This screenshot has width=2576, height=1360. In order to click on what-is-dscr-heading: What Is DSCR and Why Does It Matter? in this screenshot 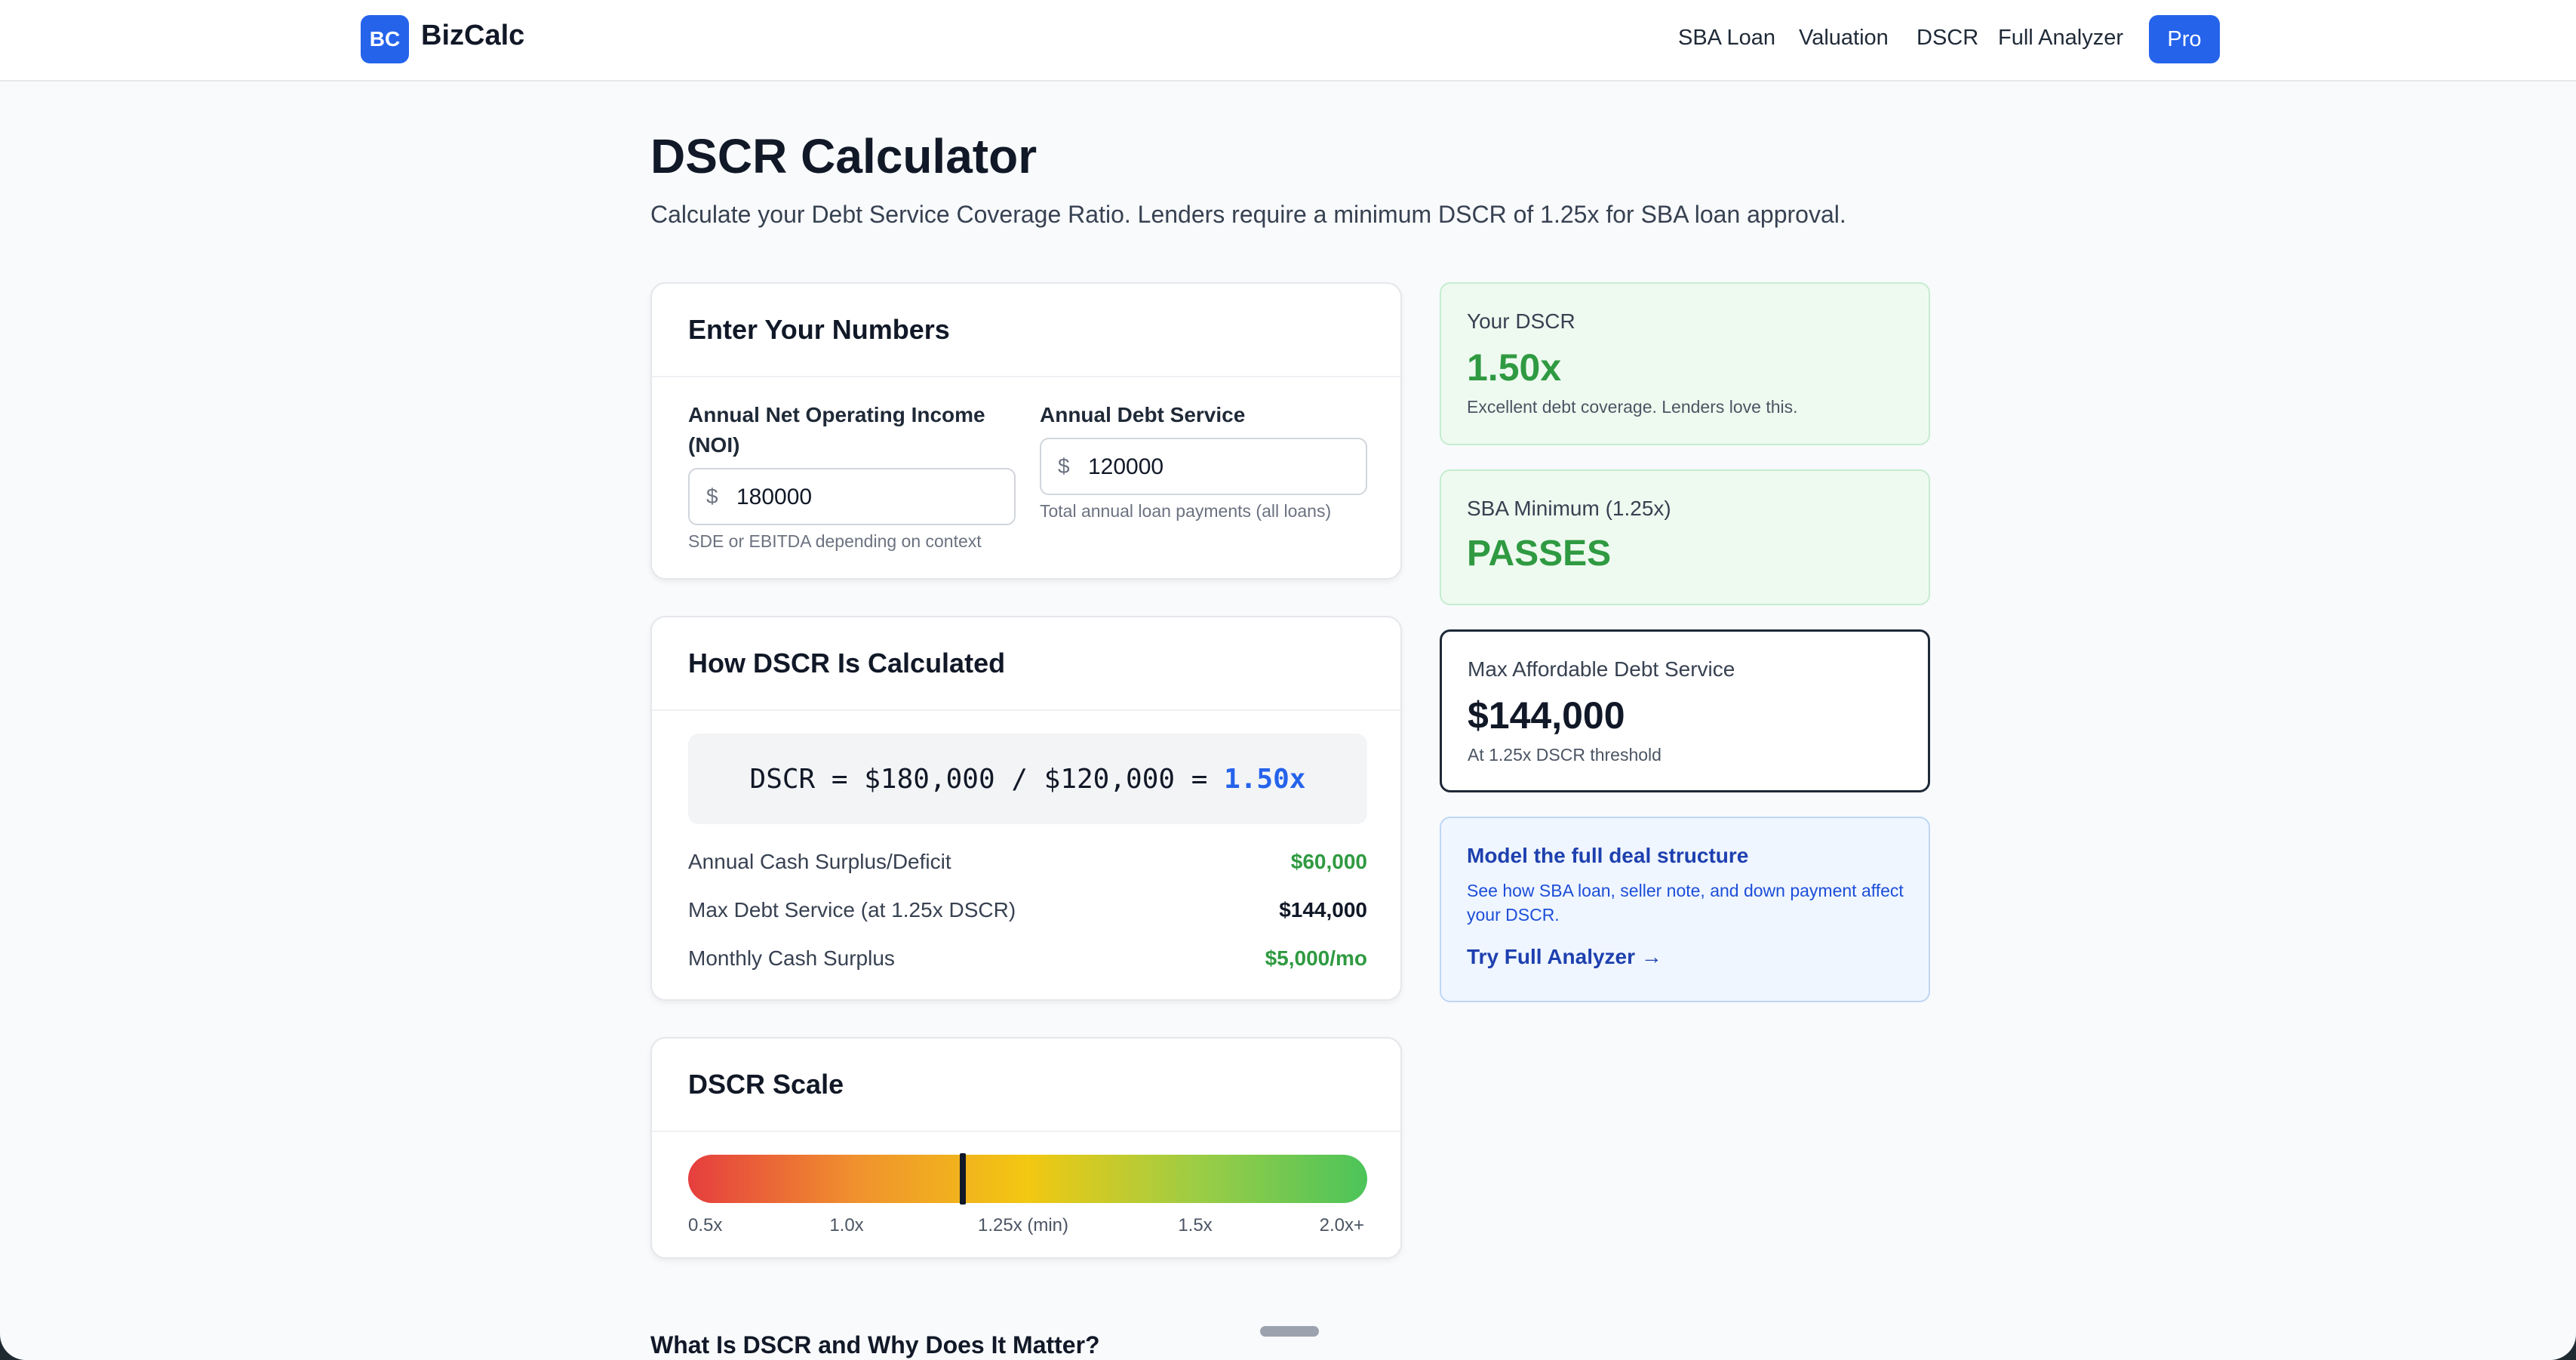, I will do `click(875, 1344)`.